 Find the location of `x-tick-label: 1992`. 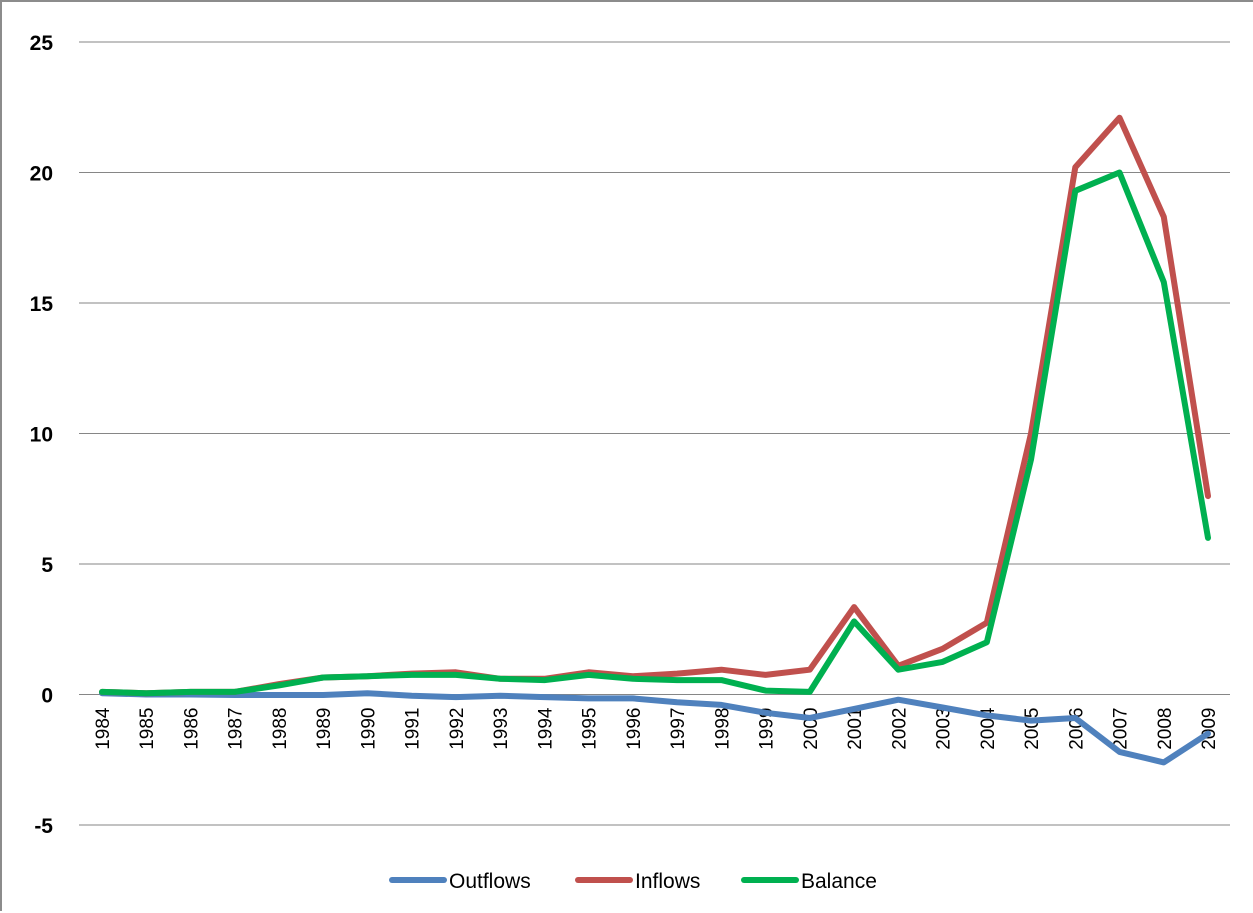

x-tick-label: 1992 is located at coordinates (457, 729).